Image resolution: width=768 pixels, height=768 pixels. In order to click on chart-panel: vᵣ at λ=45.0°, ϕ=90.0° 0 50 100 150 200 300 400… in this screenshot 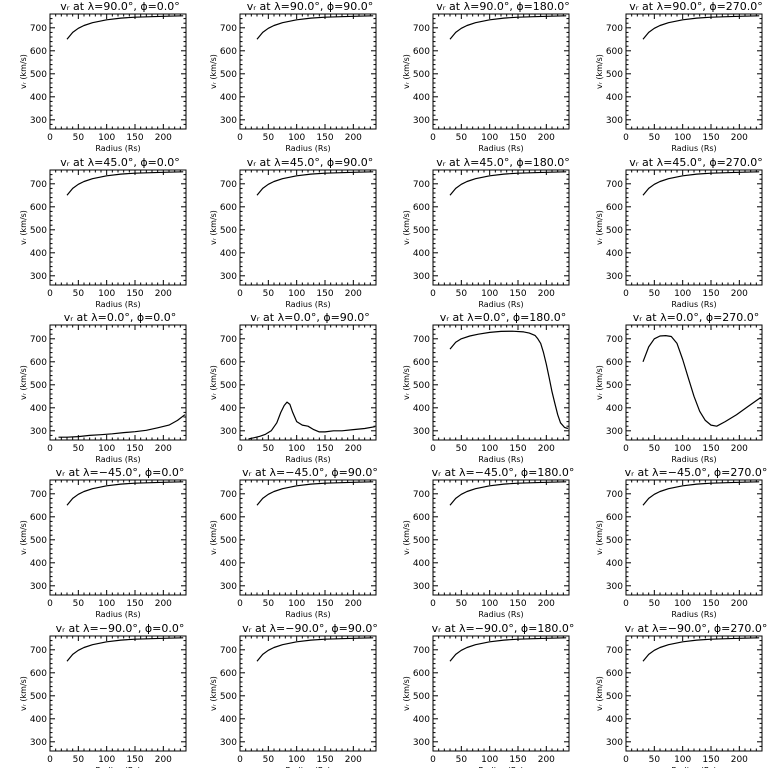, I will do `click(293, 232)`.